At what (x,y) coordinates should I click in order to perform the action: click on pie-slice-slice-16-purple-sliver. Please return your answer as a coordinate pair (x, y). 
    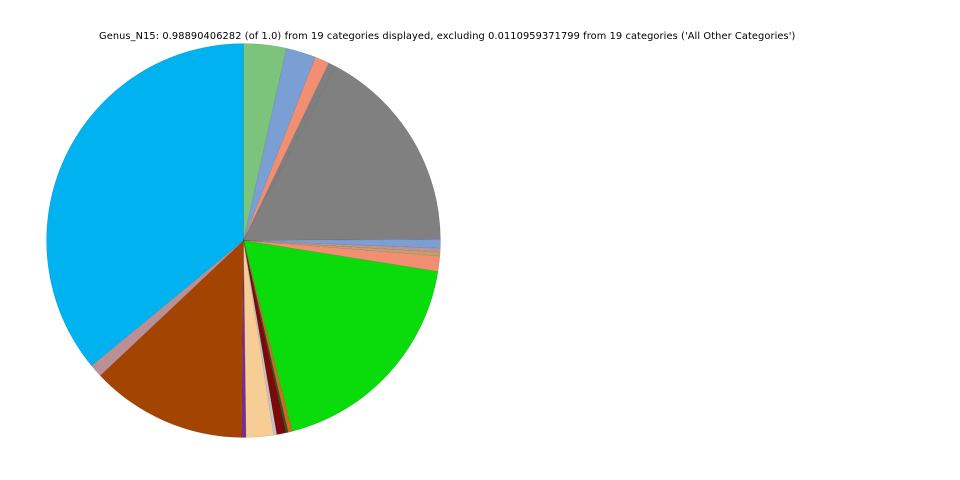
    Looking at the image, I should click on (244, 339).